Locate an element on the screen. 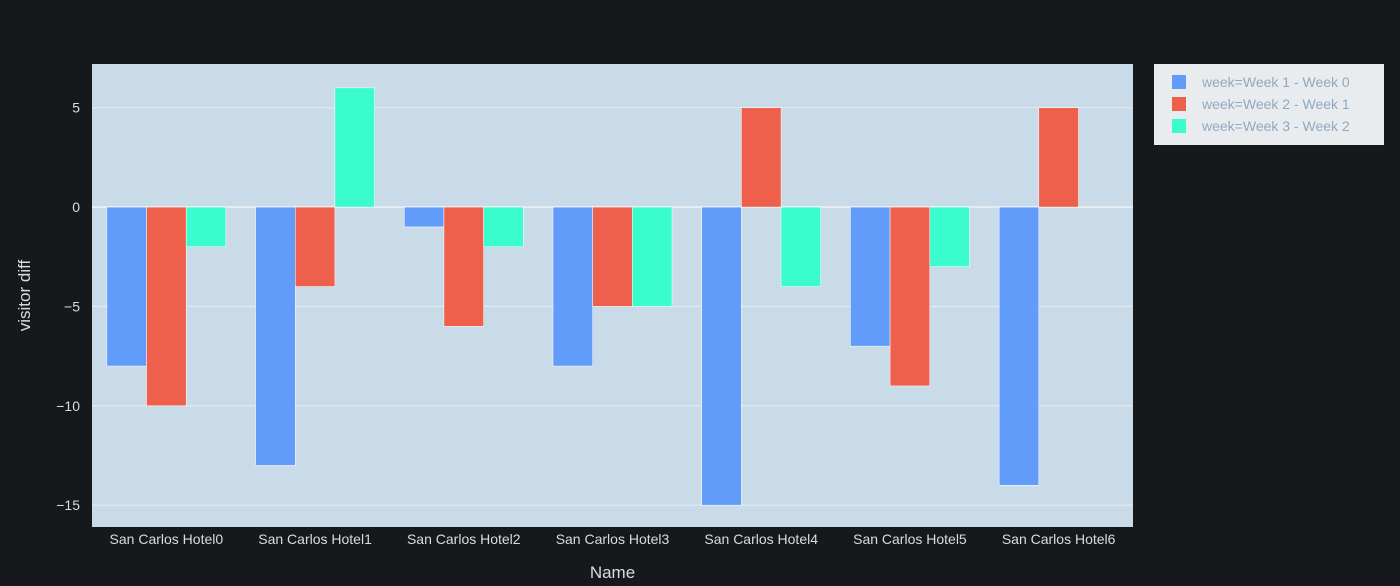 This screenshot has height=586, width=1400. legend-label-1: week=Week 1 - Week 0 is located at coordinates (1275, 82).